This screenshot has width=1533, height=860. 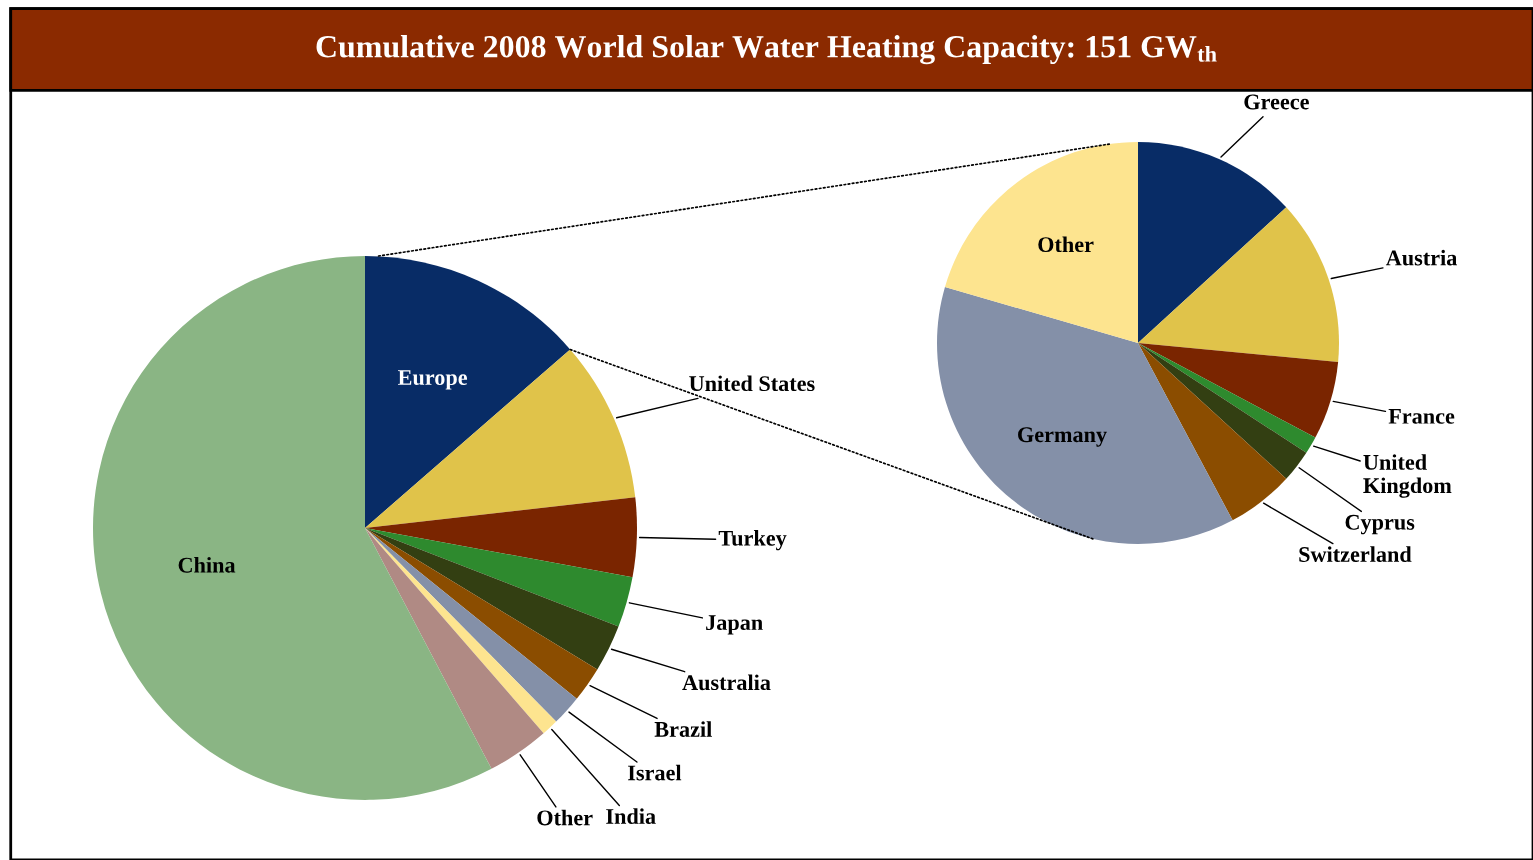 I want to click on slice-label: India, so click(x=631, y=816).